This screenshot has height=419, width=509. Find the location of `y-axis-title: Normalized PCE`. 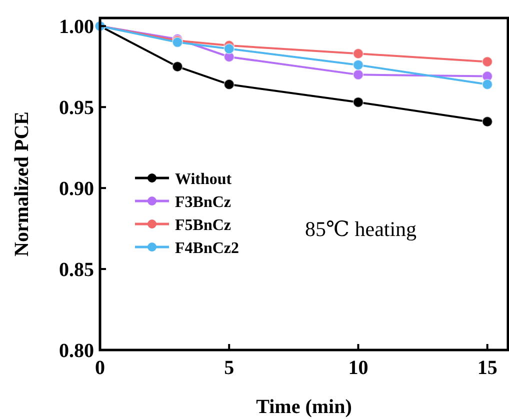

y-axis-title: Normalized PCE is located at coordinates (22, 184).